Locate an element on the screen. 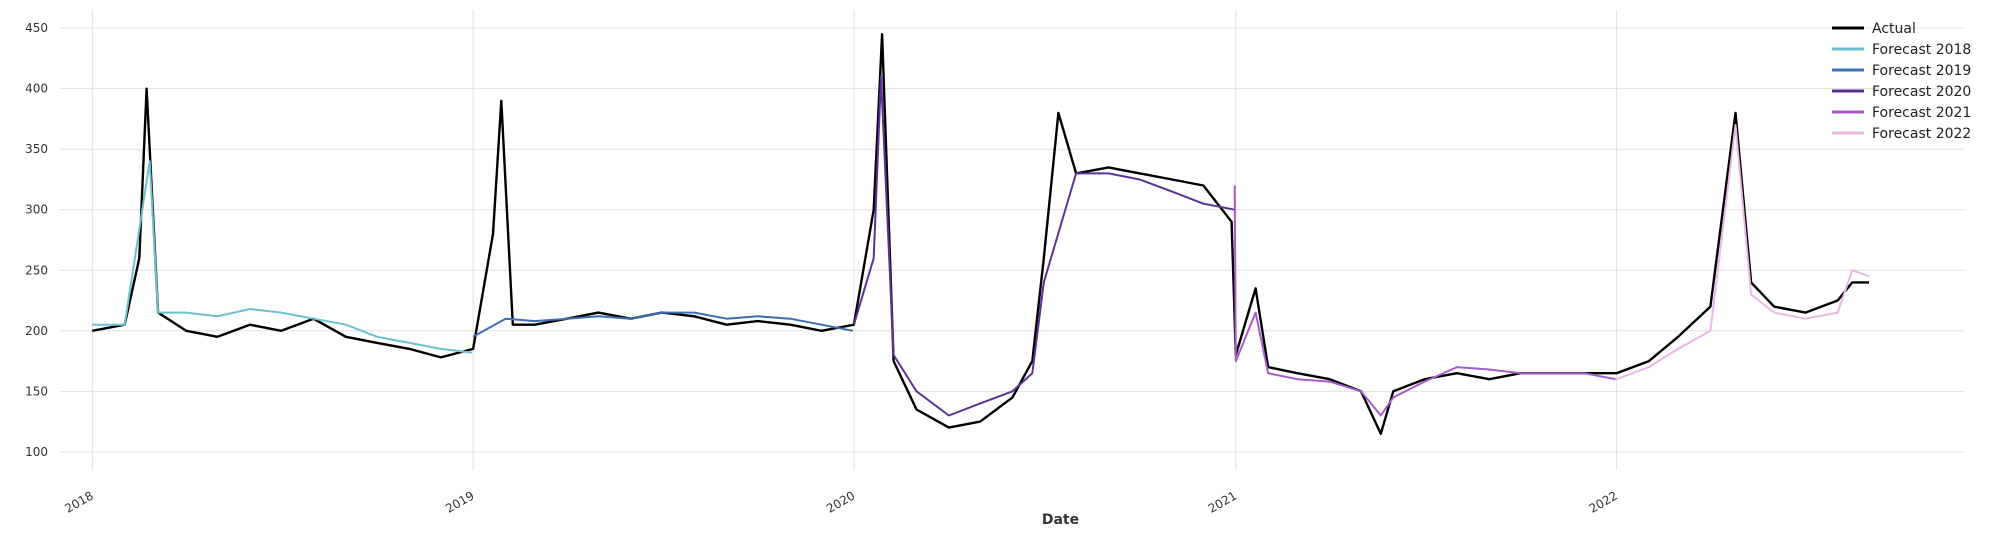 This screenshot has width=1989, height=537. y-tick-label: 150 is located at coordinates (36, 391).